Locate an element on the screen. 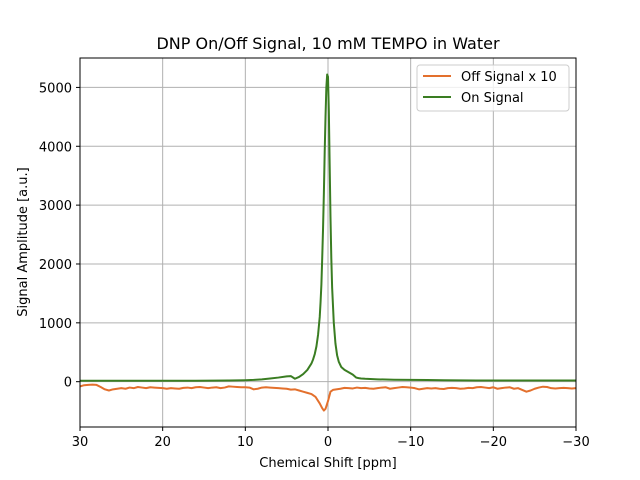 The height and width of the screenshot is (480, 640). chart-title: DNP On/Off Signal, 10 mM TEMPO in Water is located at coordinates (328, 43).